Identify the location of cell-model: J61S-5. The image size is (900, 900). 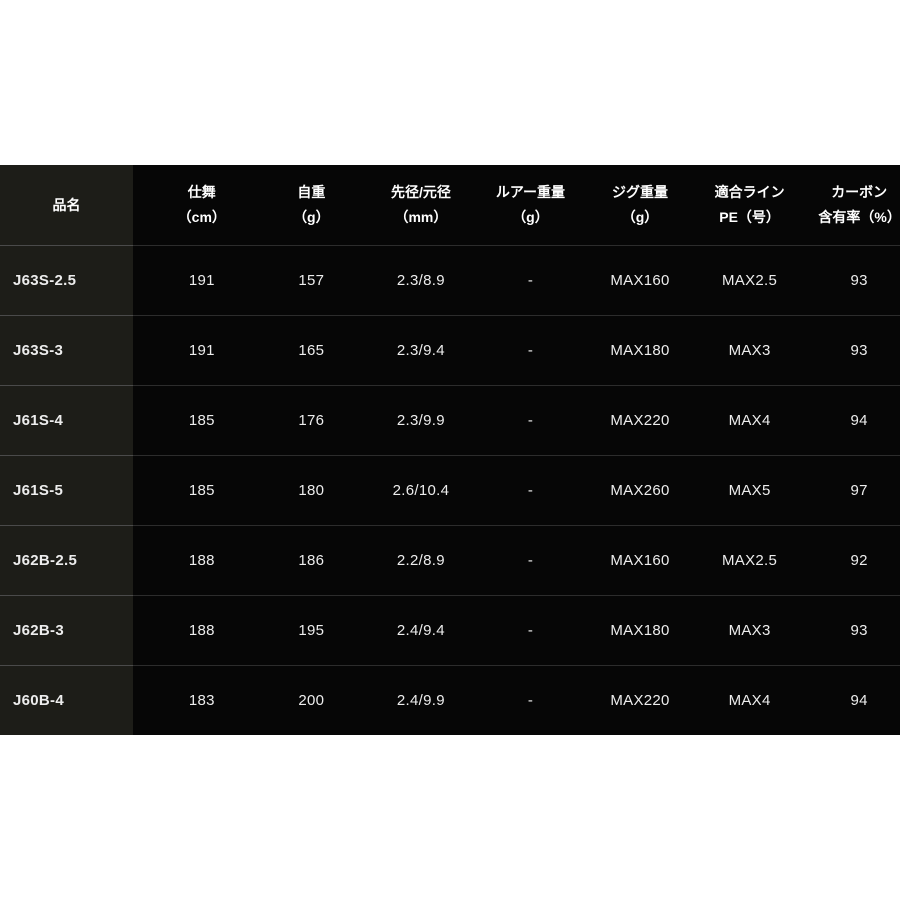
(66, 489).